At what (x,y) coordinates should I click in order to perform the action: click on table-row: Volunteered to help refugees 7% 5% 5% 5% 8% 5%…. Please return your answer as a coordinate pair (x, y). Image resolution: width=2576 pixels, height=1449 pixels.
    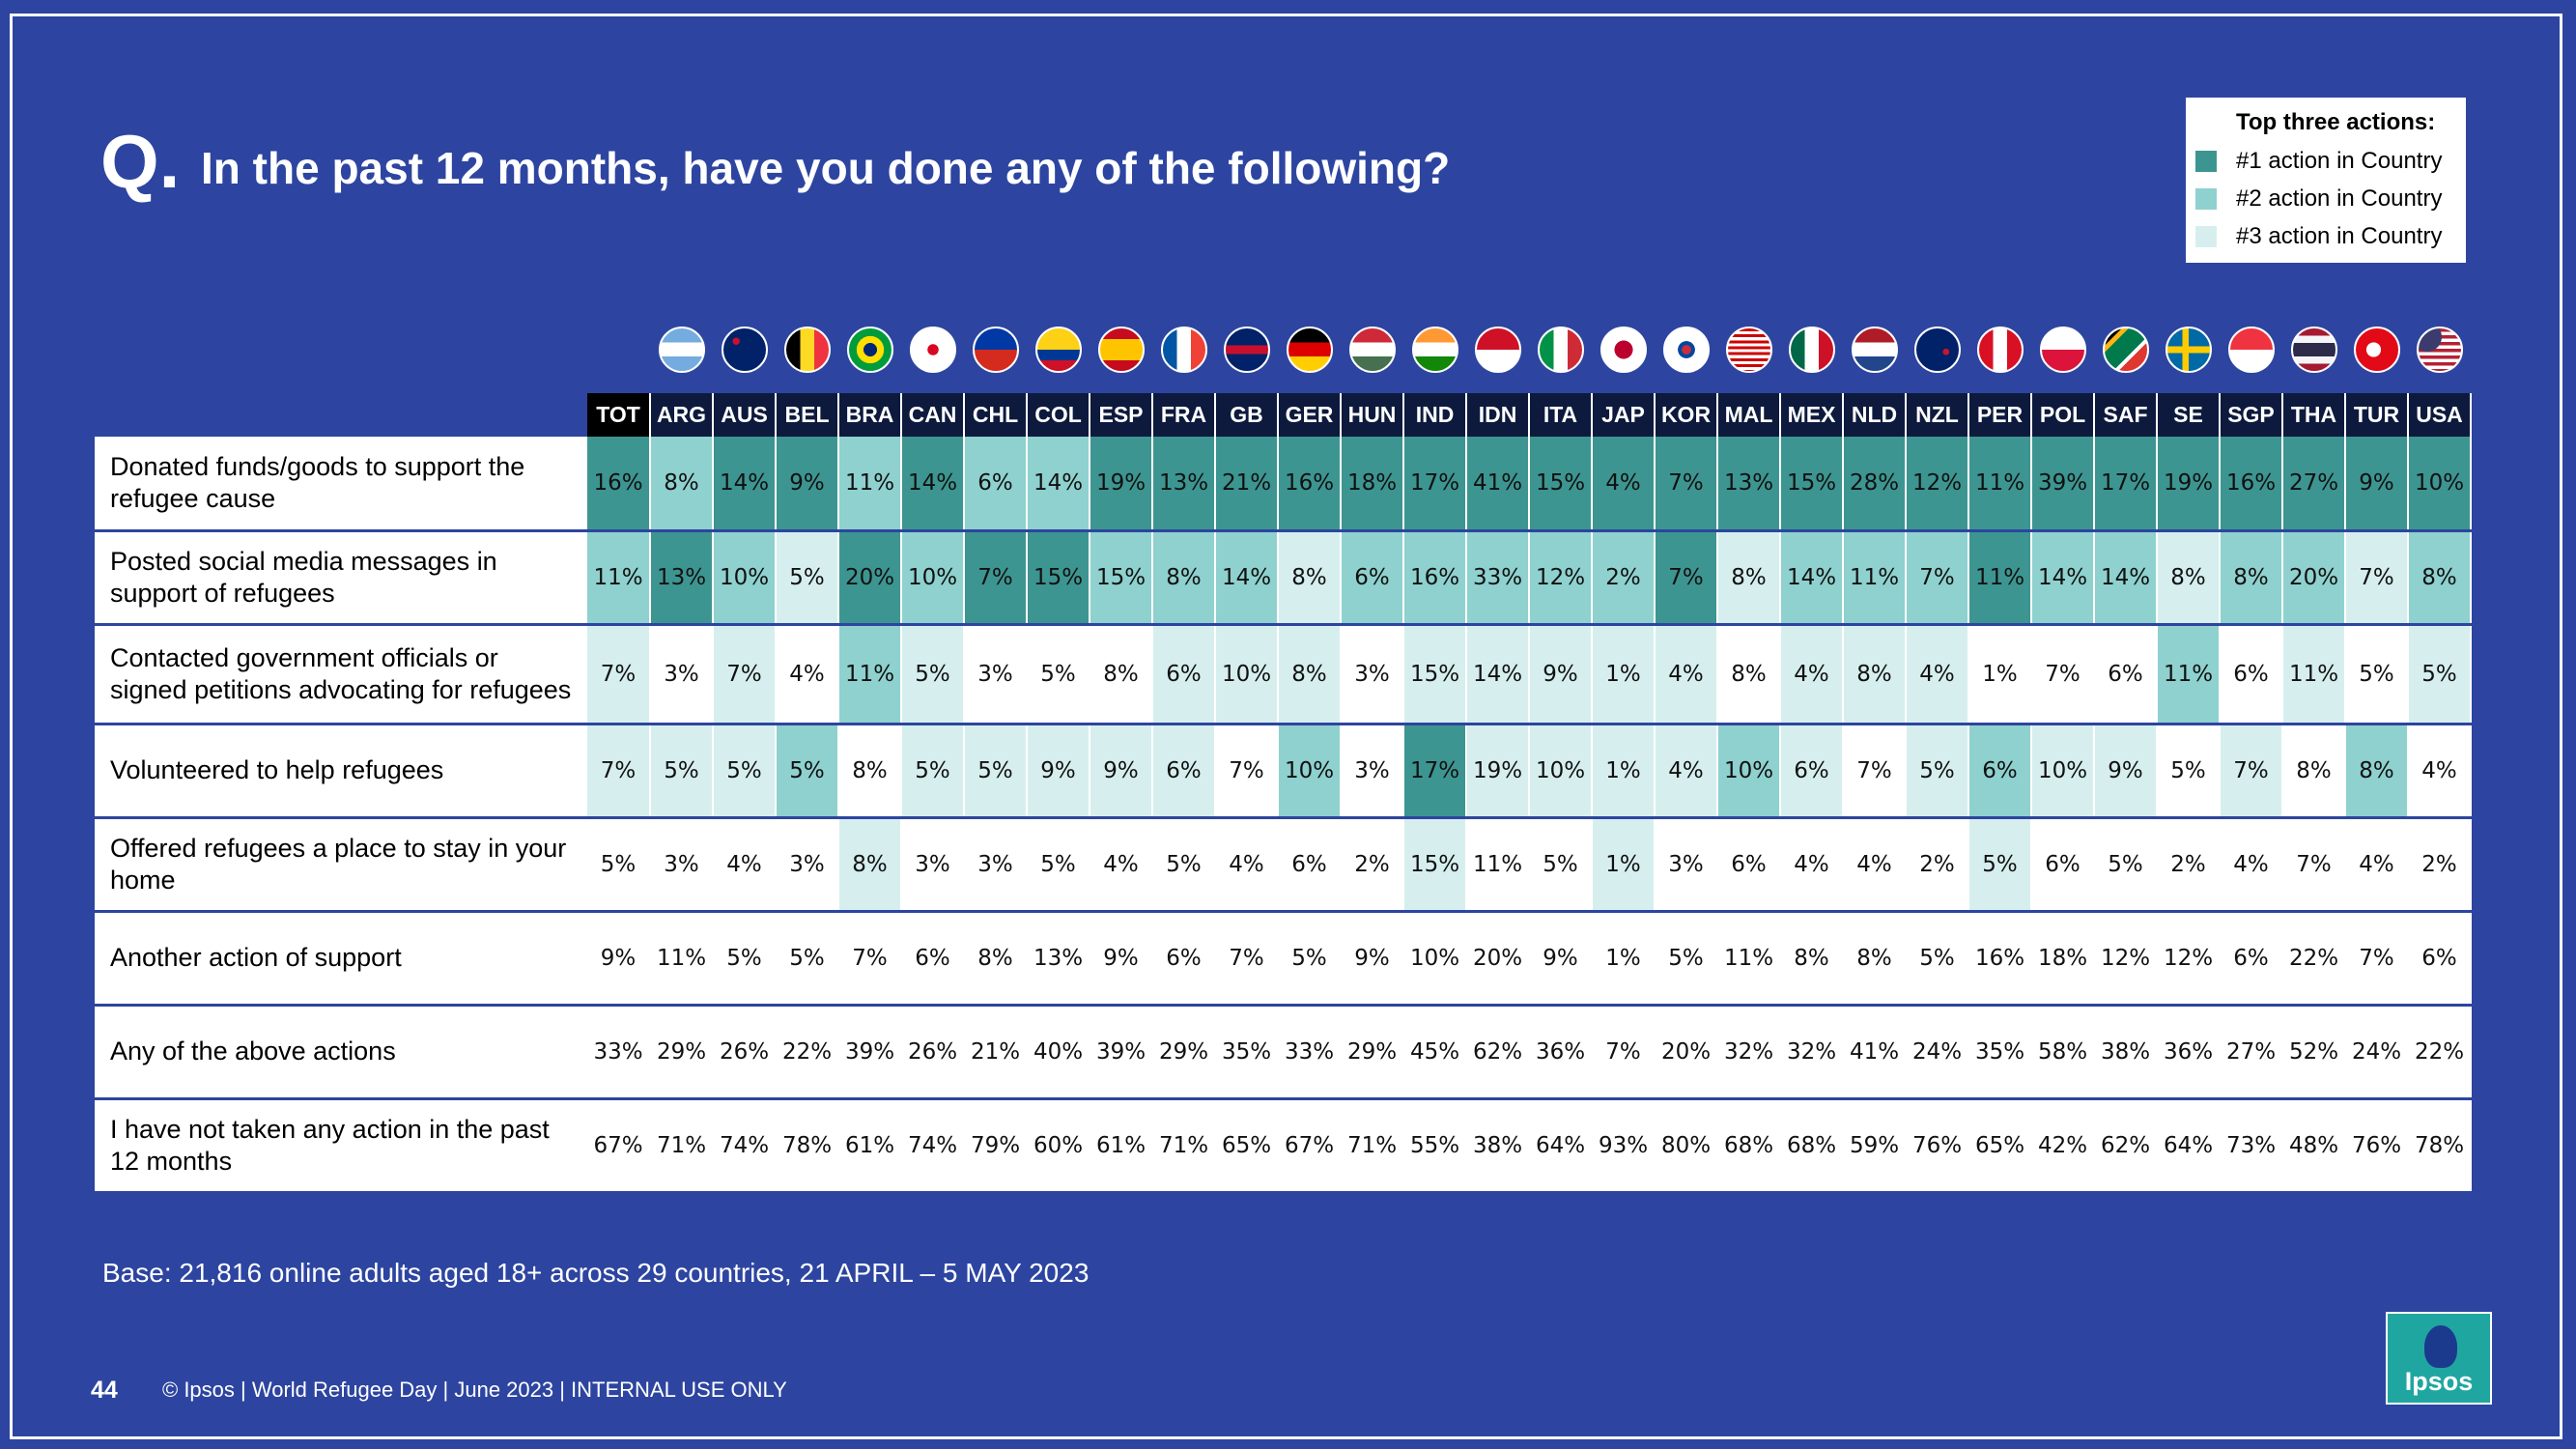
    Looking at the image, I should click on (1283, 771).